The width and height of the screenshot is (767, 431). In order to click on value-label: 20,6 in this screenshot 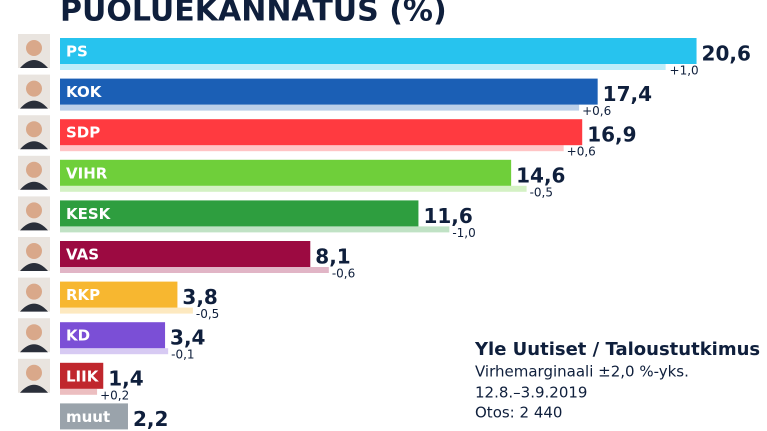, I will do `click(726, 54)`.